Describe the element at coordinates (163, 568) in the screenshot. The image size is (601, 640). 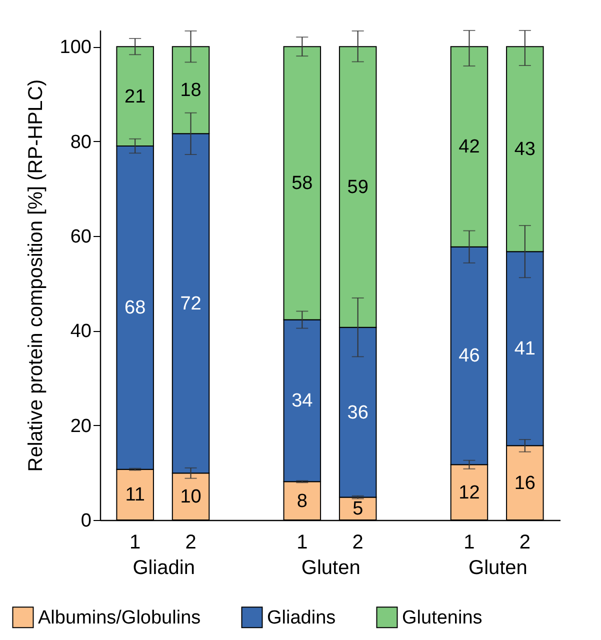
I see `text: Gliadin` at that location.